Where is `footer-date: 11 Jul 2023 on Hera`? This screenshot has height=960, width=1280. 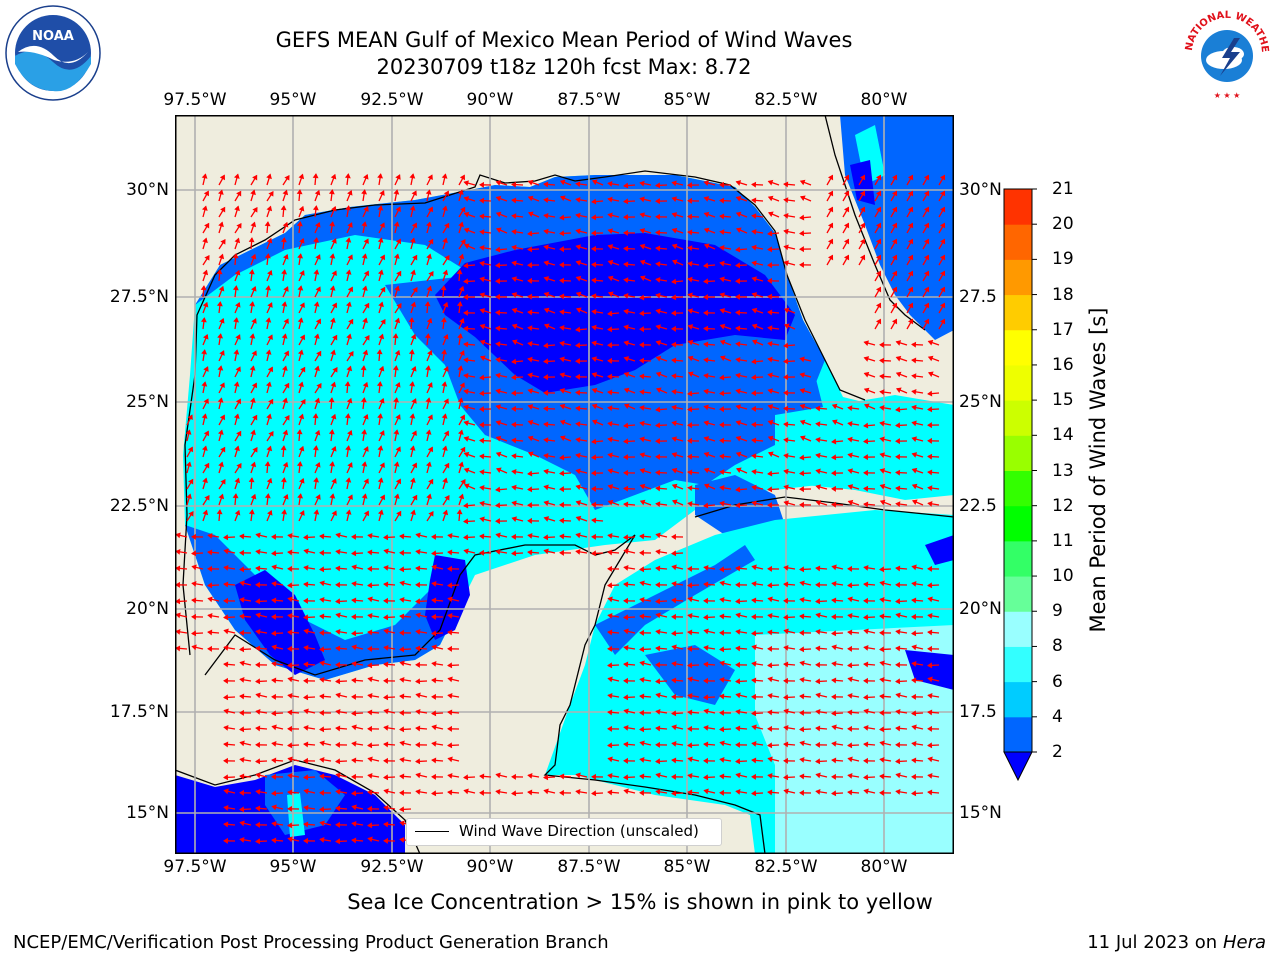 footer-date: 11 Jul 2023 on Hera is located at coordinates (1176, 942).